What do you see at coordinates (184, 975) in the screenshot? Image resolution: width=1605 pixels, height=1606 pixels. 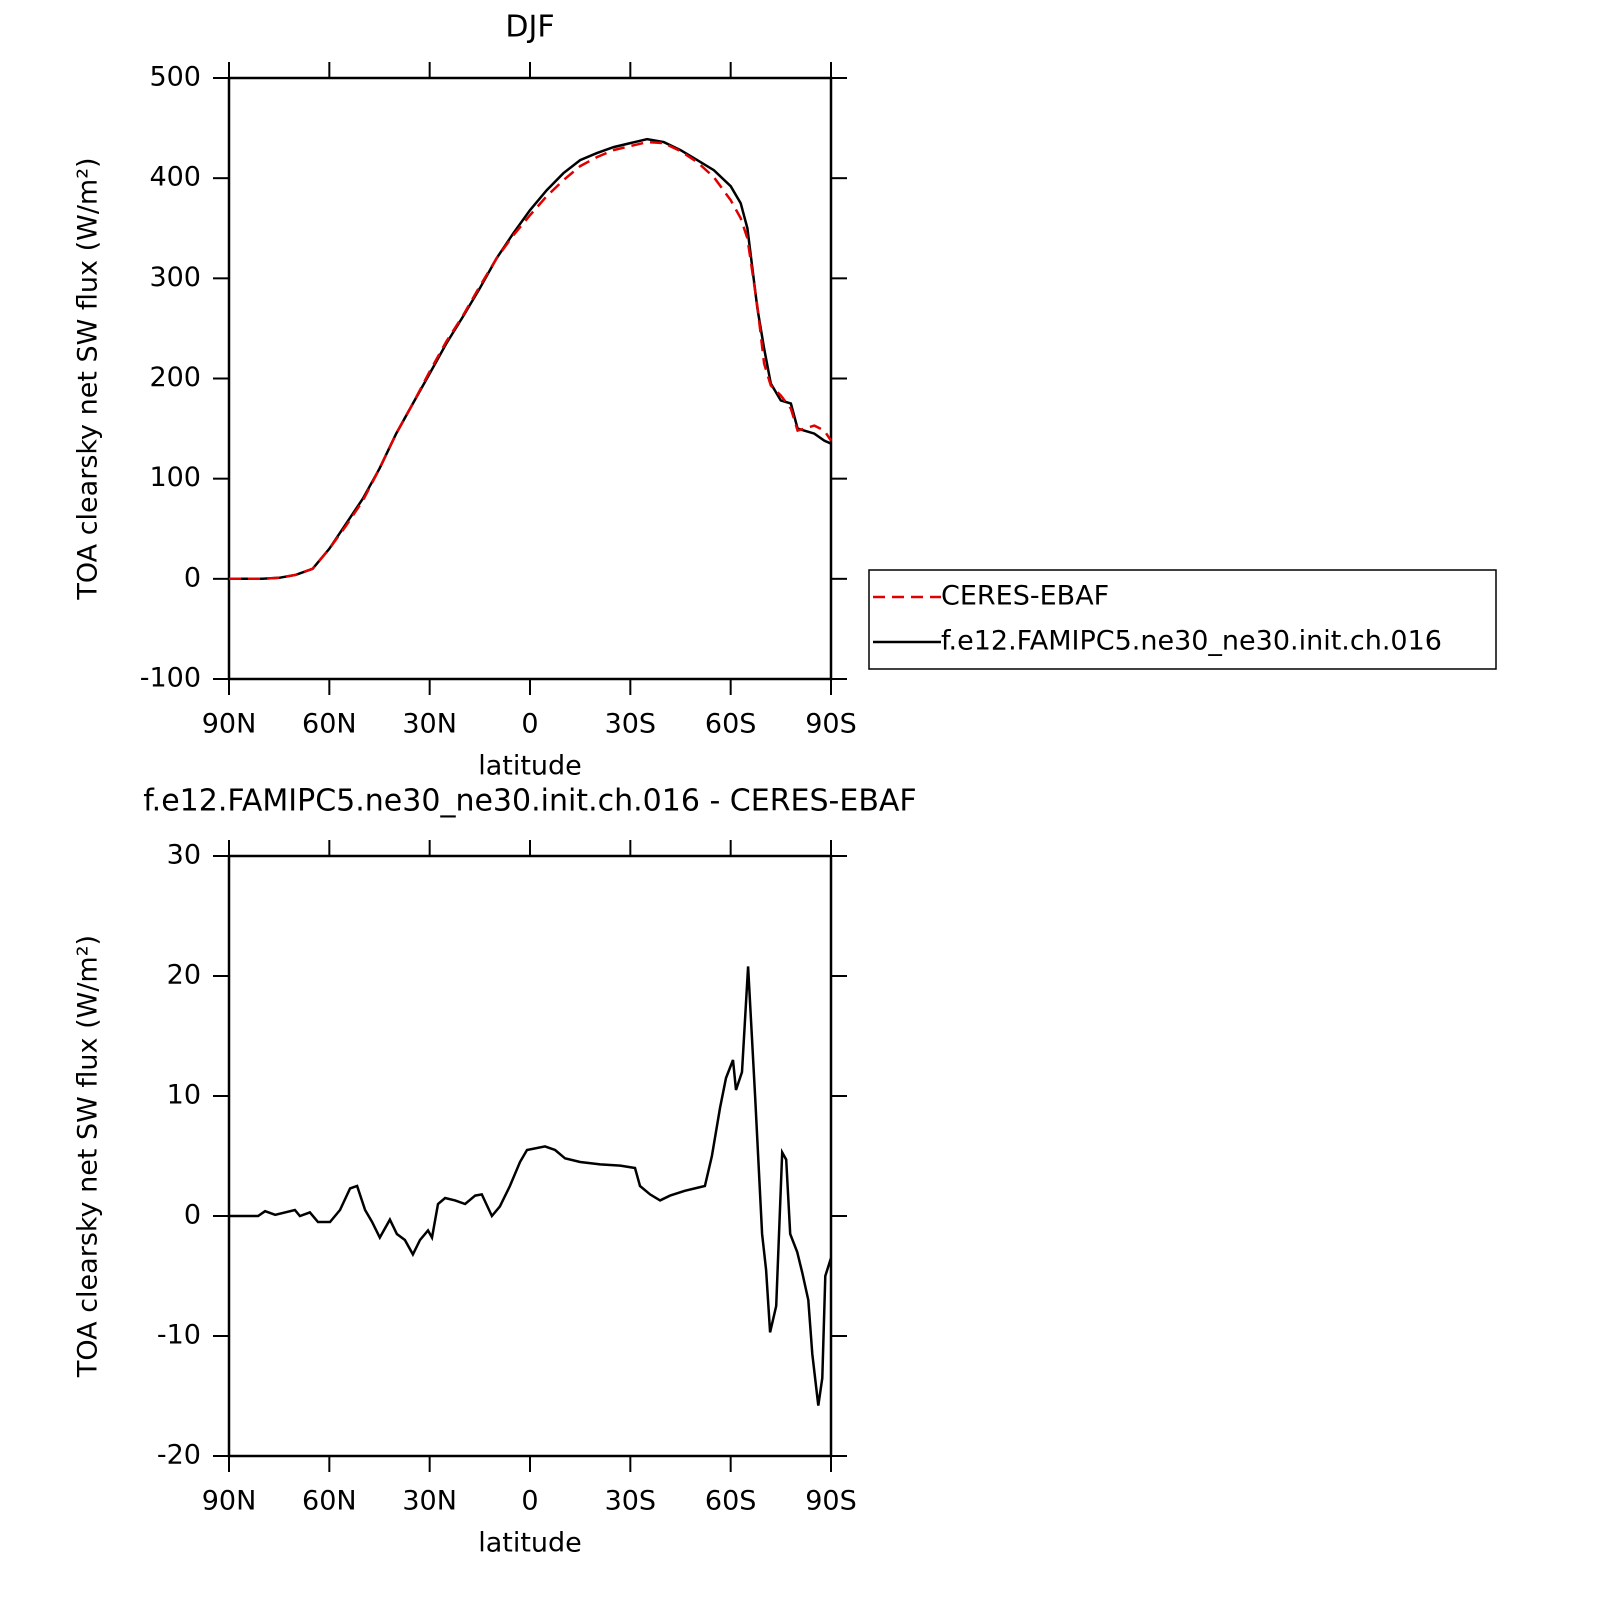 I see `y-tick-label: 20` at bounding box center [184, 975].